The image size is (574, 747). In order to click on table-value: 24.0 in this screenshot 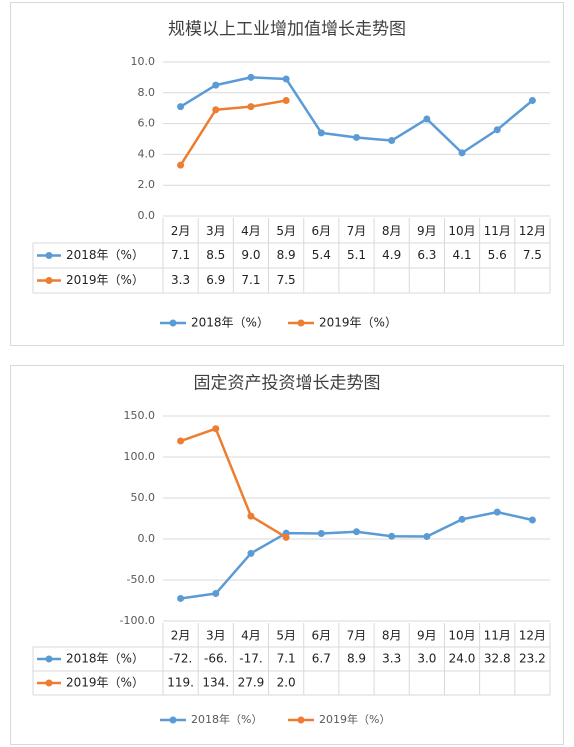, I will do `click(462, 659)`.